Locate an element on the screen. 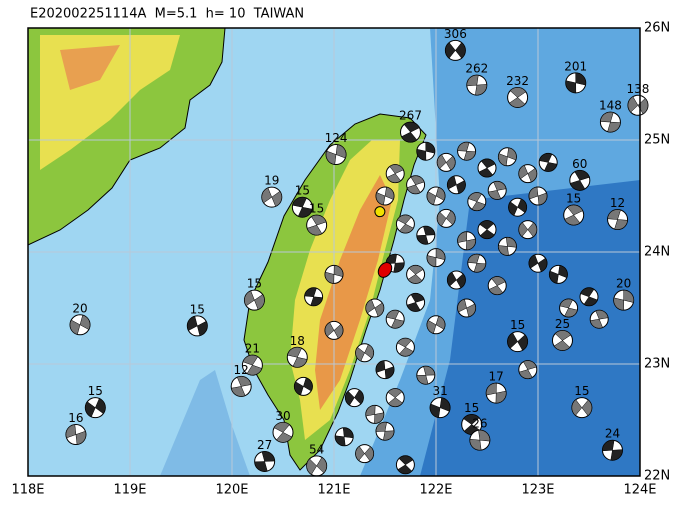  depth-label: 232 is located at coordinates (517, 81).